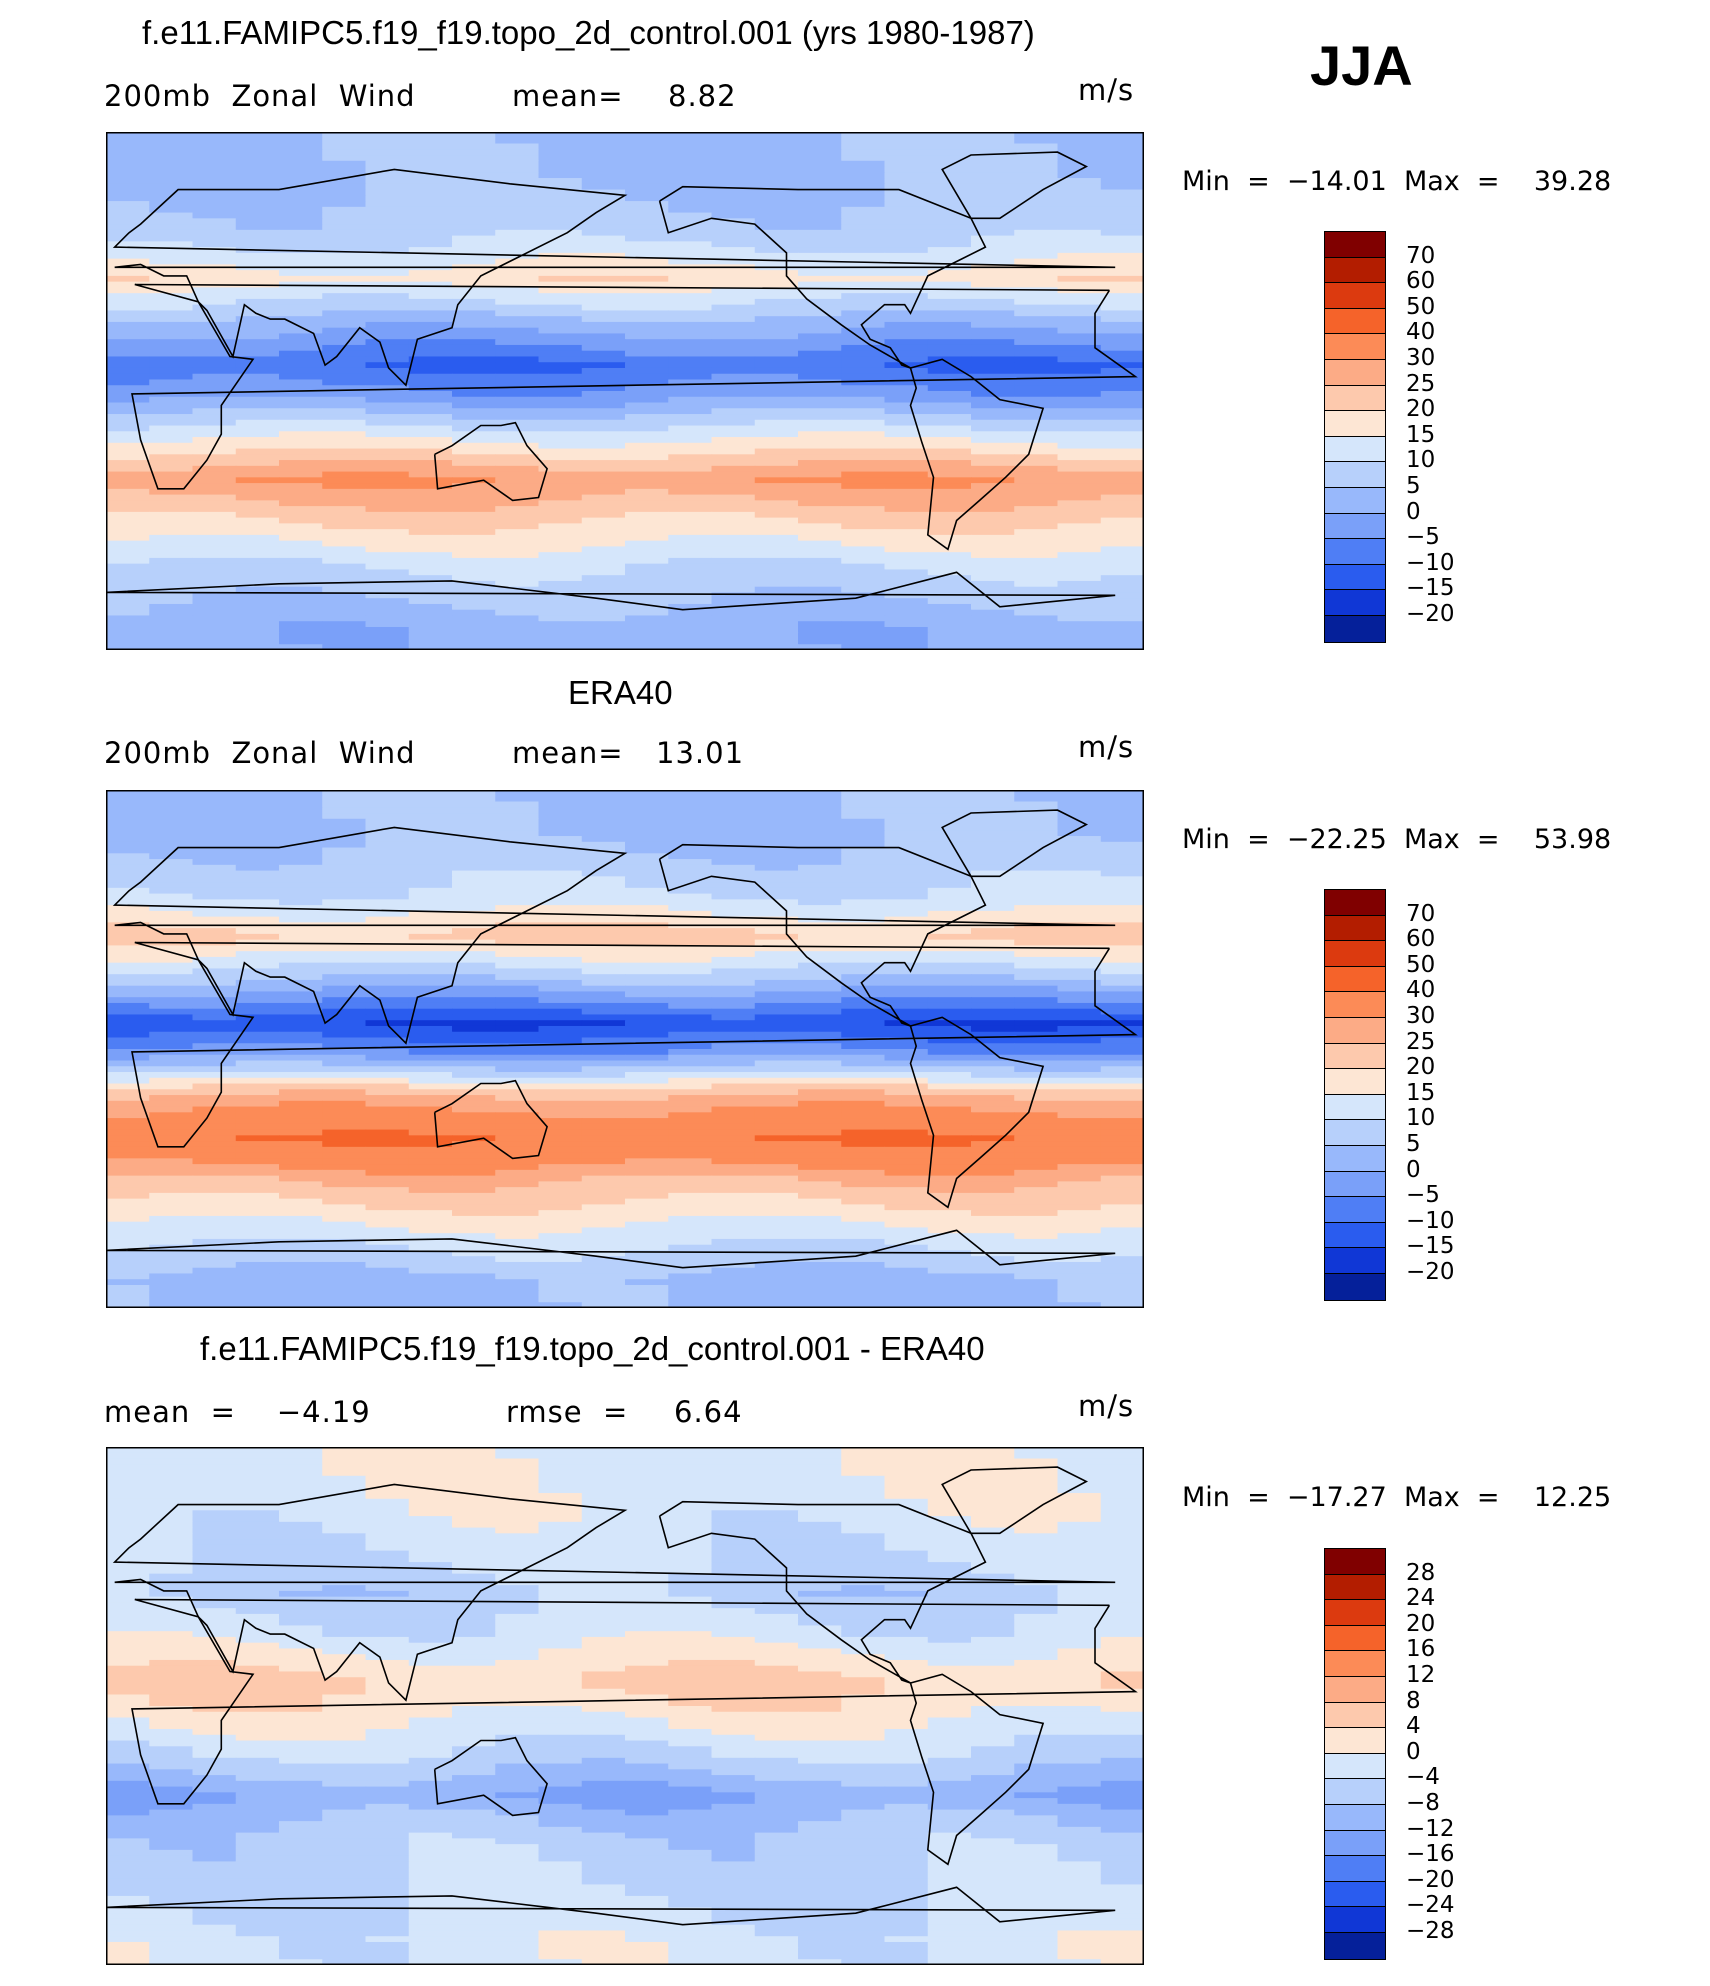 Image resolution: width=1710 pixels, height=1986 pixels. Describe the element at coordinates (1421, 332) in the screenshot. I see `colorbar-tick-label: 40` at that location.